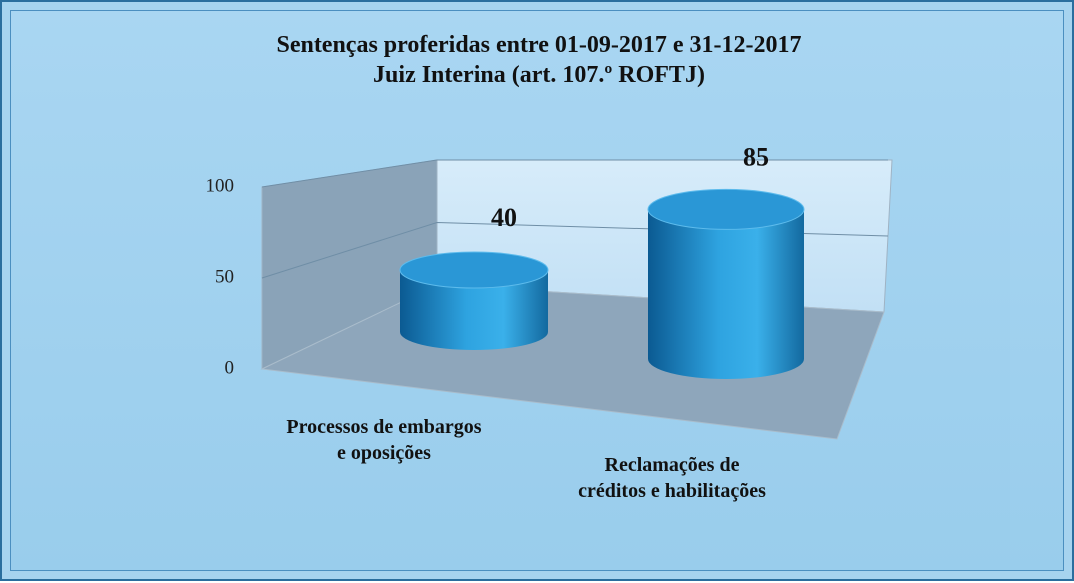 Image resolution: width=1074 pixels, height=583 pixels. What do you see at coordinates (574, 173) in the screenshot?
I see `grid-line` at bounding box center [574, 173].